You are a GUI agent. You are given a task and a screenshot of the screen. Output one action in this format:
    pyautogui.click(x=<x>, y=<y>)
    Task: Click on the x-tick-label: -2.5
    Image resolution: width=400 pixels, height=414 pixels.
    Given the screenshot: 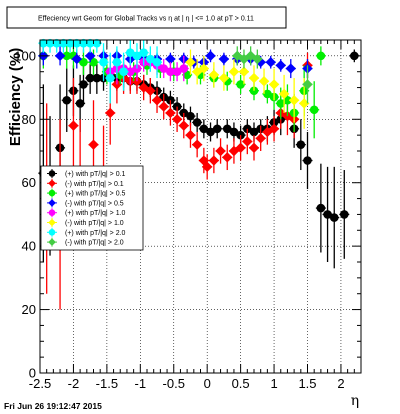 What is the action you would take?
    pyautogui.click(x=40, y=383)
    